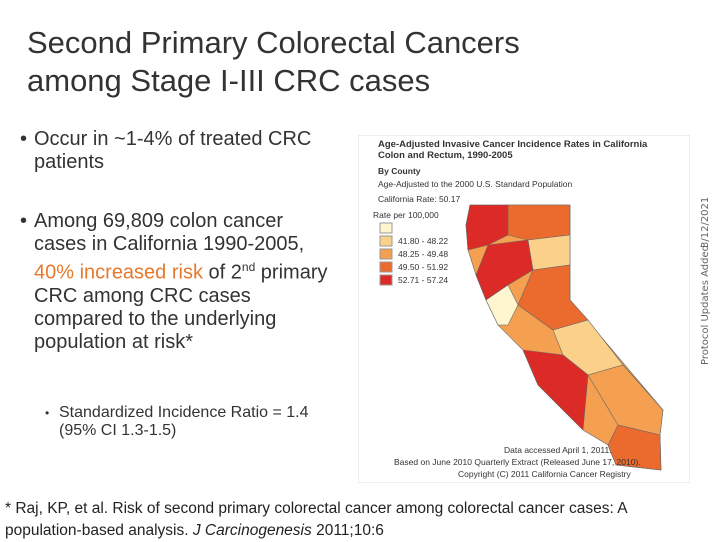  What do you see at coordinates (406, 215) in the screenshot?
I see `legend-title: Rate per 100,000` at bounding box center [406, 215].